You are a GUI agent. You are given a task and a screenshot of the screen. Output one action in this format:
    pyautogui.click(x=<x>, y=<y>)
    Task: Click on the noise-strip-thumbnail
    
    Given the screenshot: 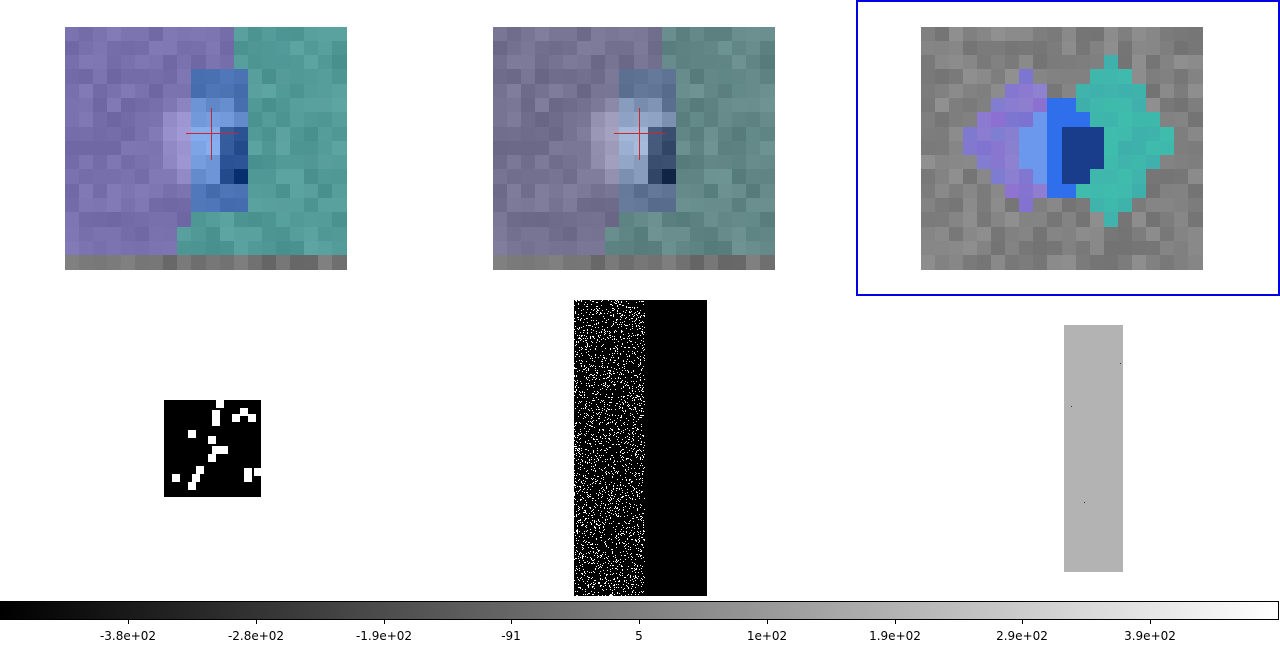 What is the action you would take?
    pyautogui.click(x=640, y=448)
    